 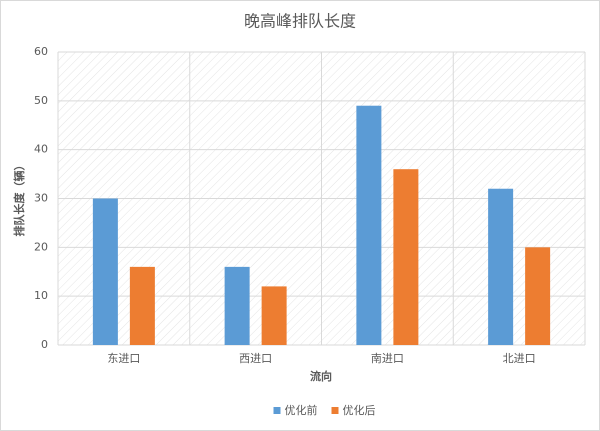 What do you see at coordinates (41, 246) in the screenshot?
I see `y-tick-label: 20` at bounding box center [41, 246].